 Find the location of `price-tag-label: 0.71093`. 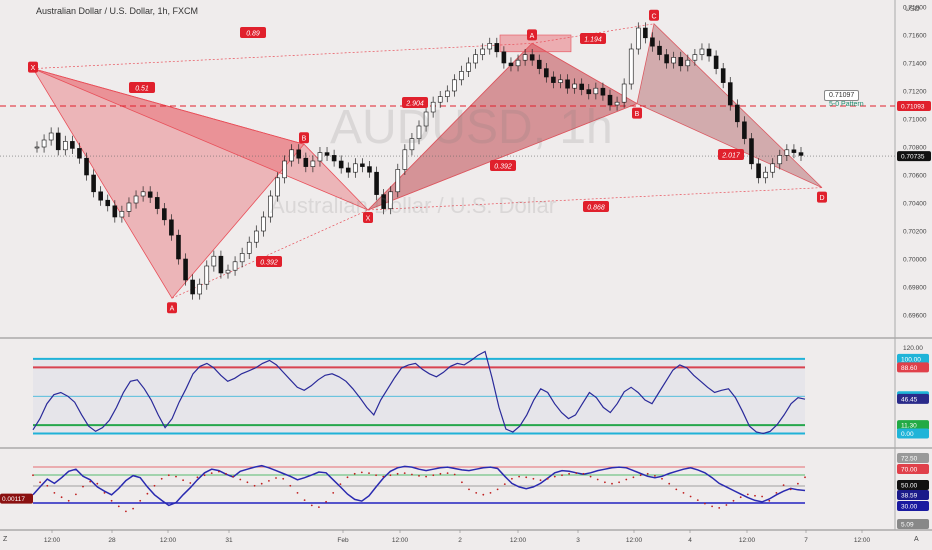

price-tag-label: 0.71093 is located at coordinates (913, 106).